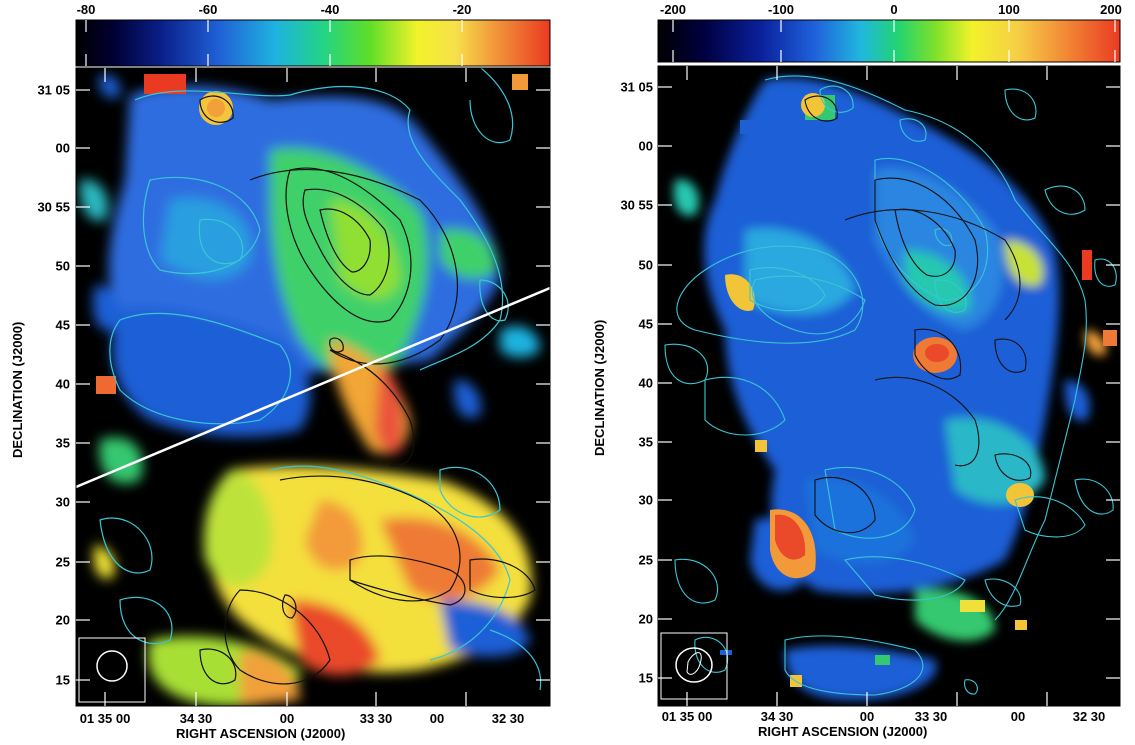  What do you see at coordinates (53, 207) in the screenshot?
I see `left-dec-tick-label: 30 55` at bounding box center [53, 207].